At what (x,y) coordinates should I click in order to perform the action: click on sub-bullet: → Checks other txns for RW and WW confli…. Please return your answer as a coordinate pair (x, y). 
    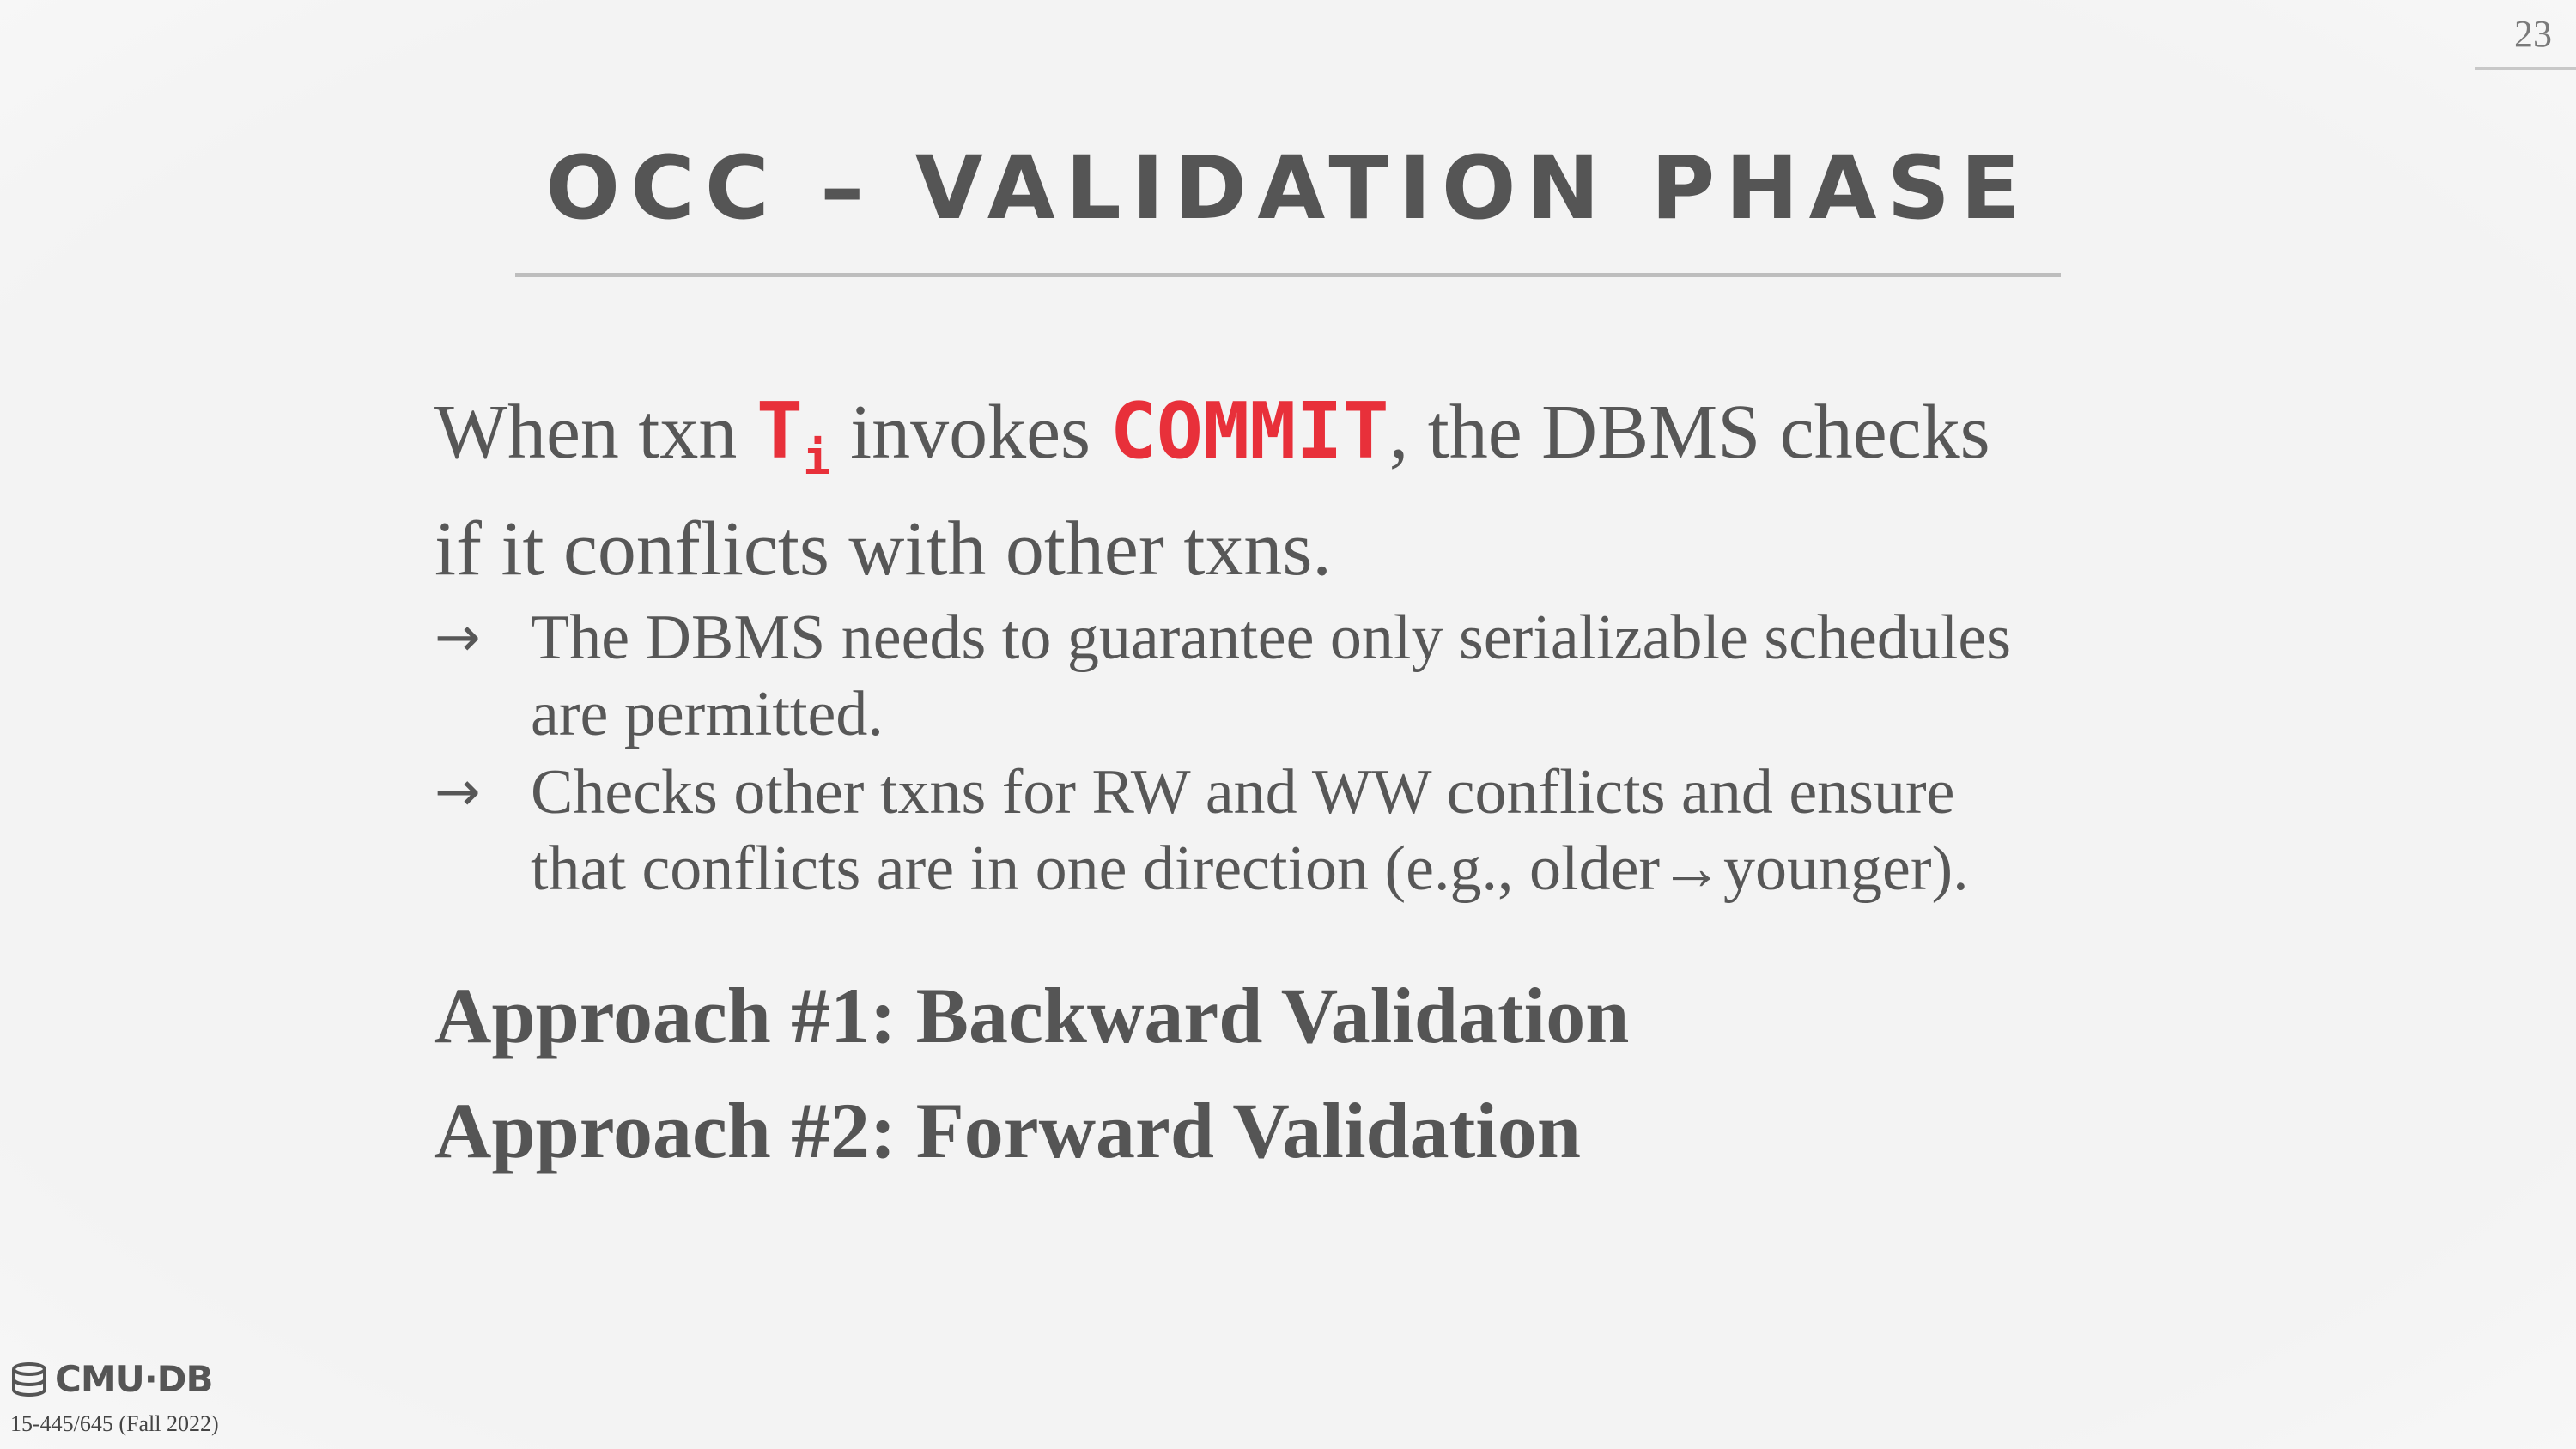
    Looking at the image, I should click on (1336, 831).